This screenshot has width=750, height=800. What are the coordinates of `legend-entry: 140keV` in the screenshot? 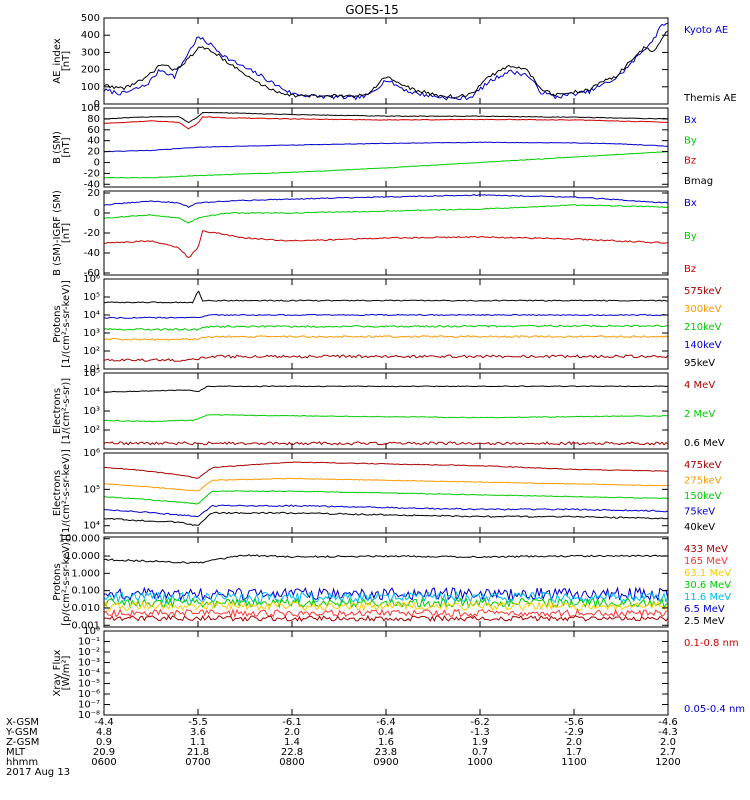 It's located at (703, 345).